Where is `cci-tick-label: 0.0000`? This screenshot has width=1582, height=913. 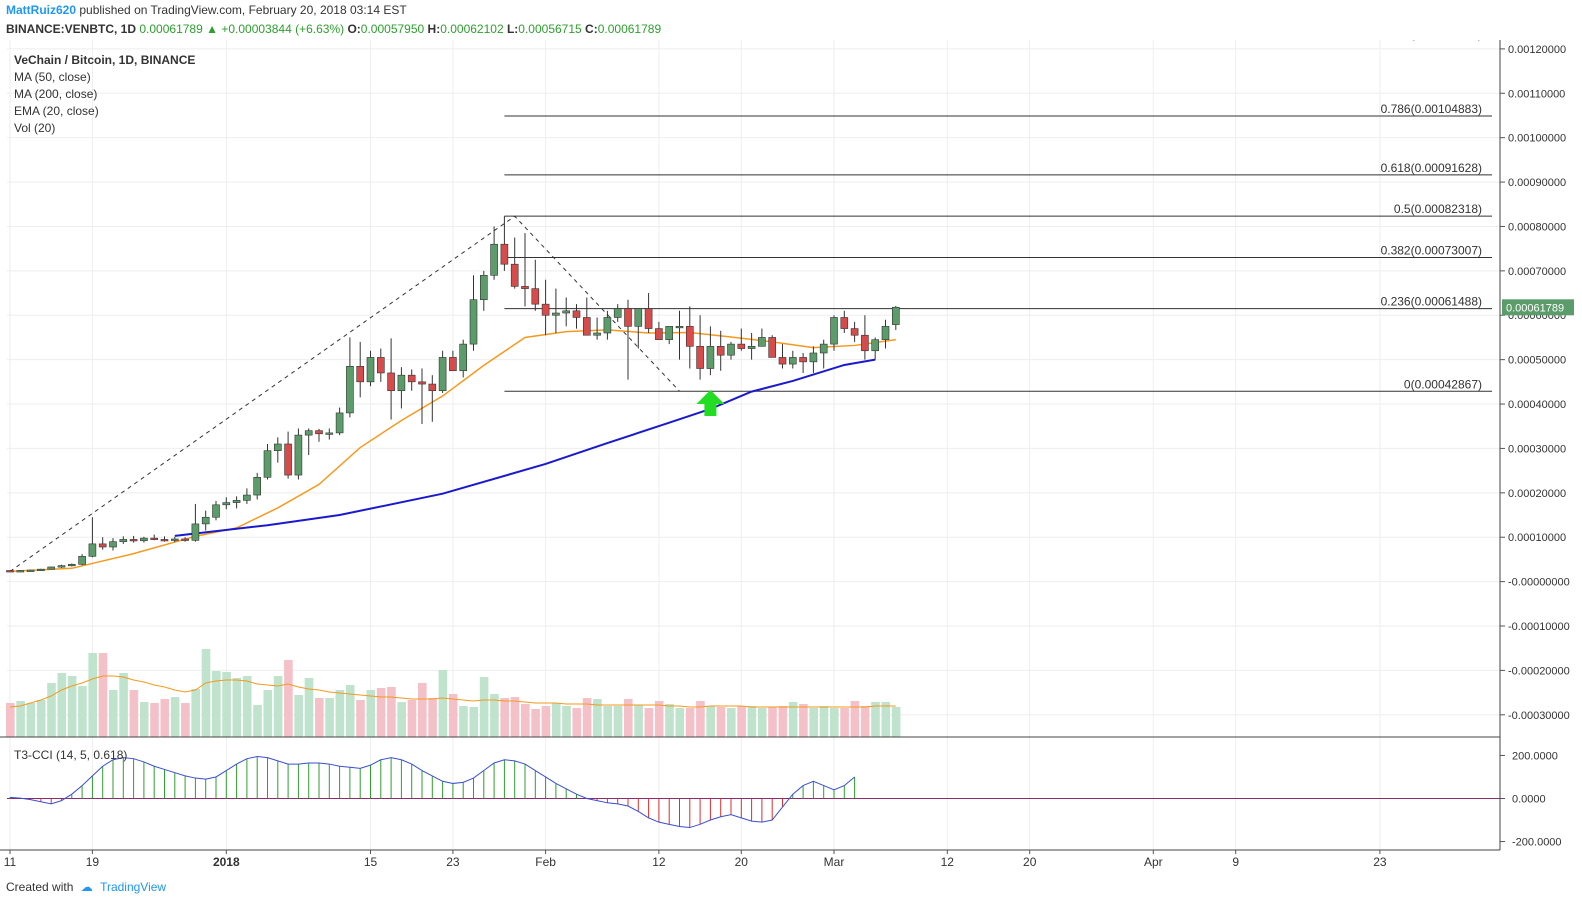 cci-tick-label: 0.0000 is located at coordinates (1529, 800).